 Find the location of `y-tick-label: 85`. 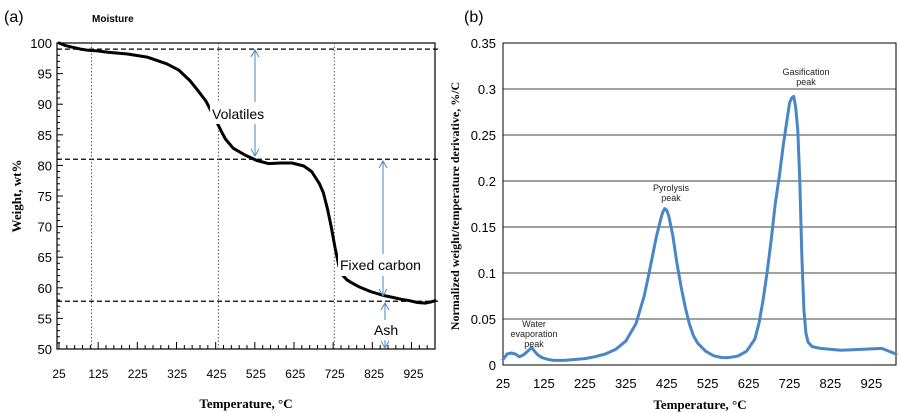

y-tick-label: 85 is located at coordinates (45, 135).